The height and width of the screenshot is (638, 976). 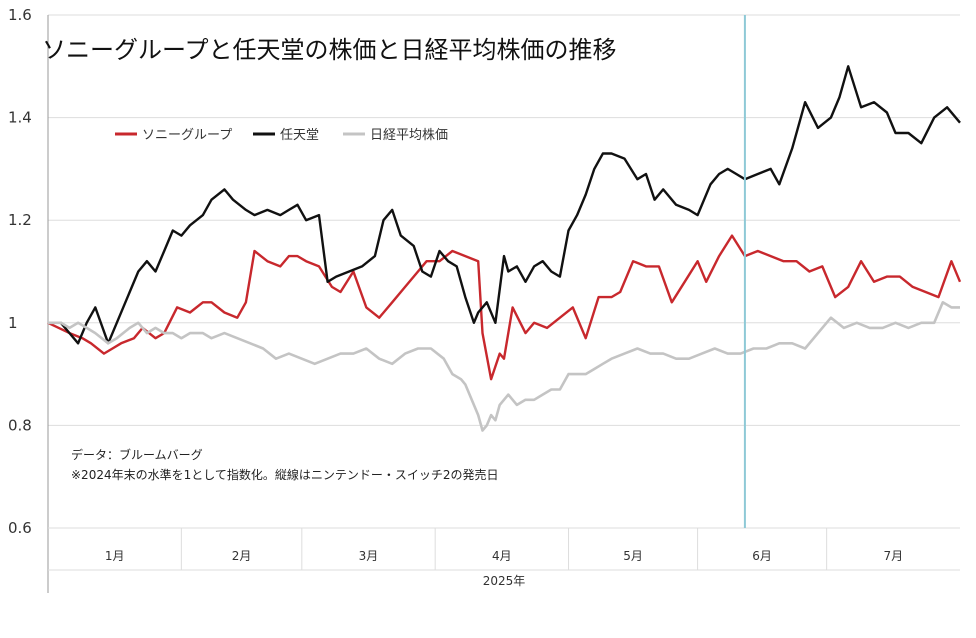 What do you see at coordinates (187, 135) in the screenshot?
I see `legend-label-sony: ソニーグループ` at bounding box center [187, 135].